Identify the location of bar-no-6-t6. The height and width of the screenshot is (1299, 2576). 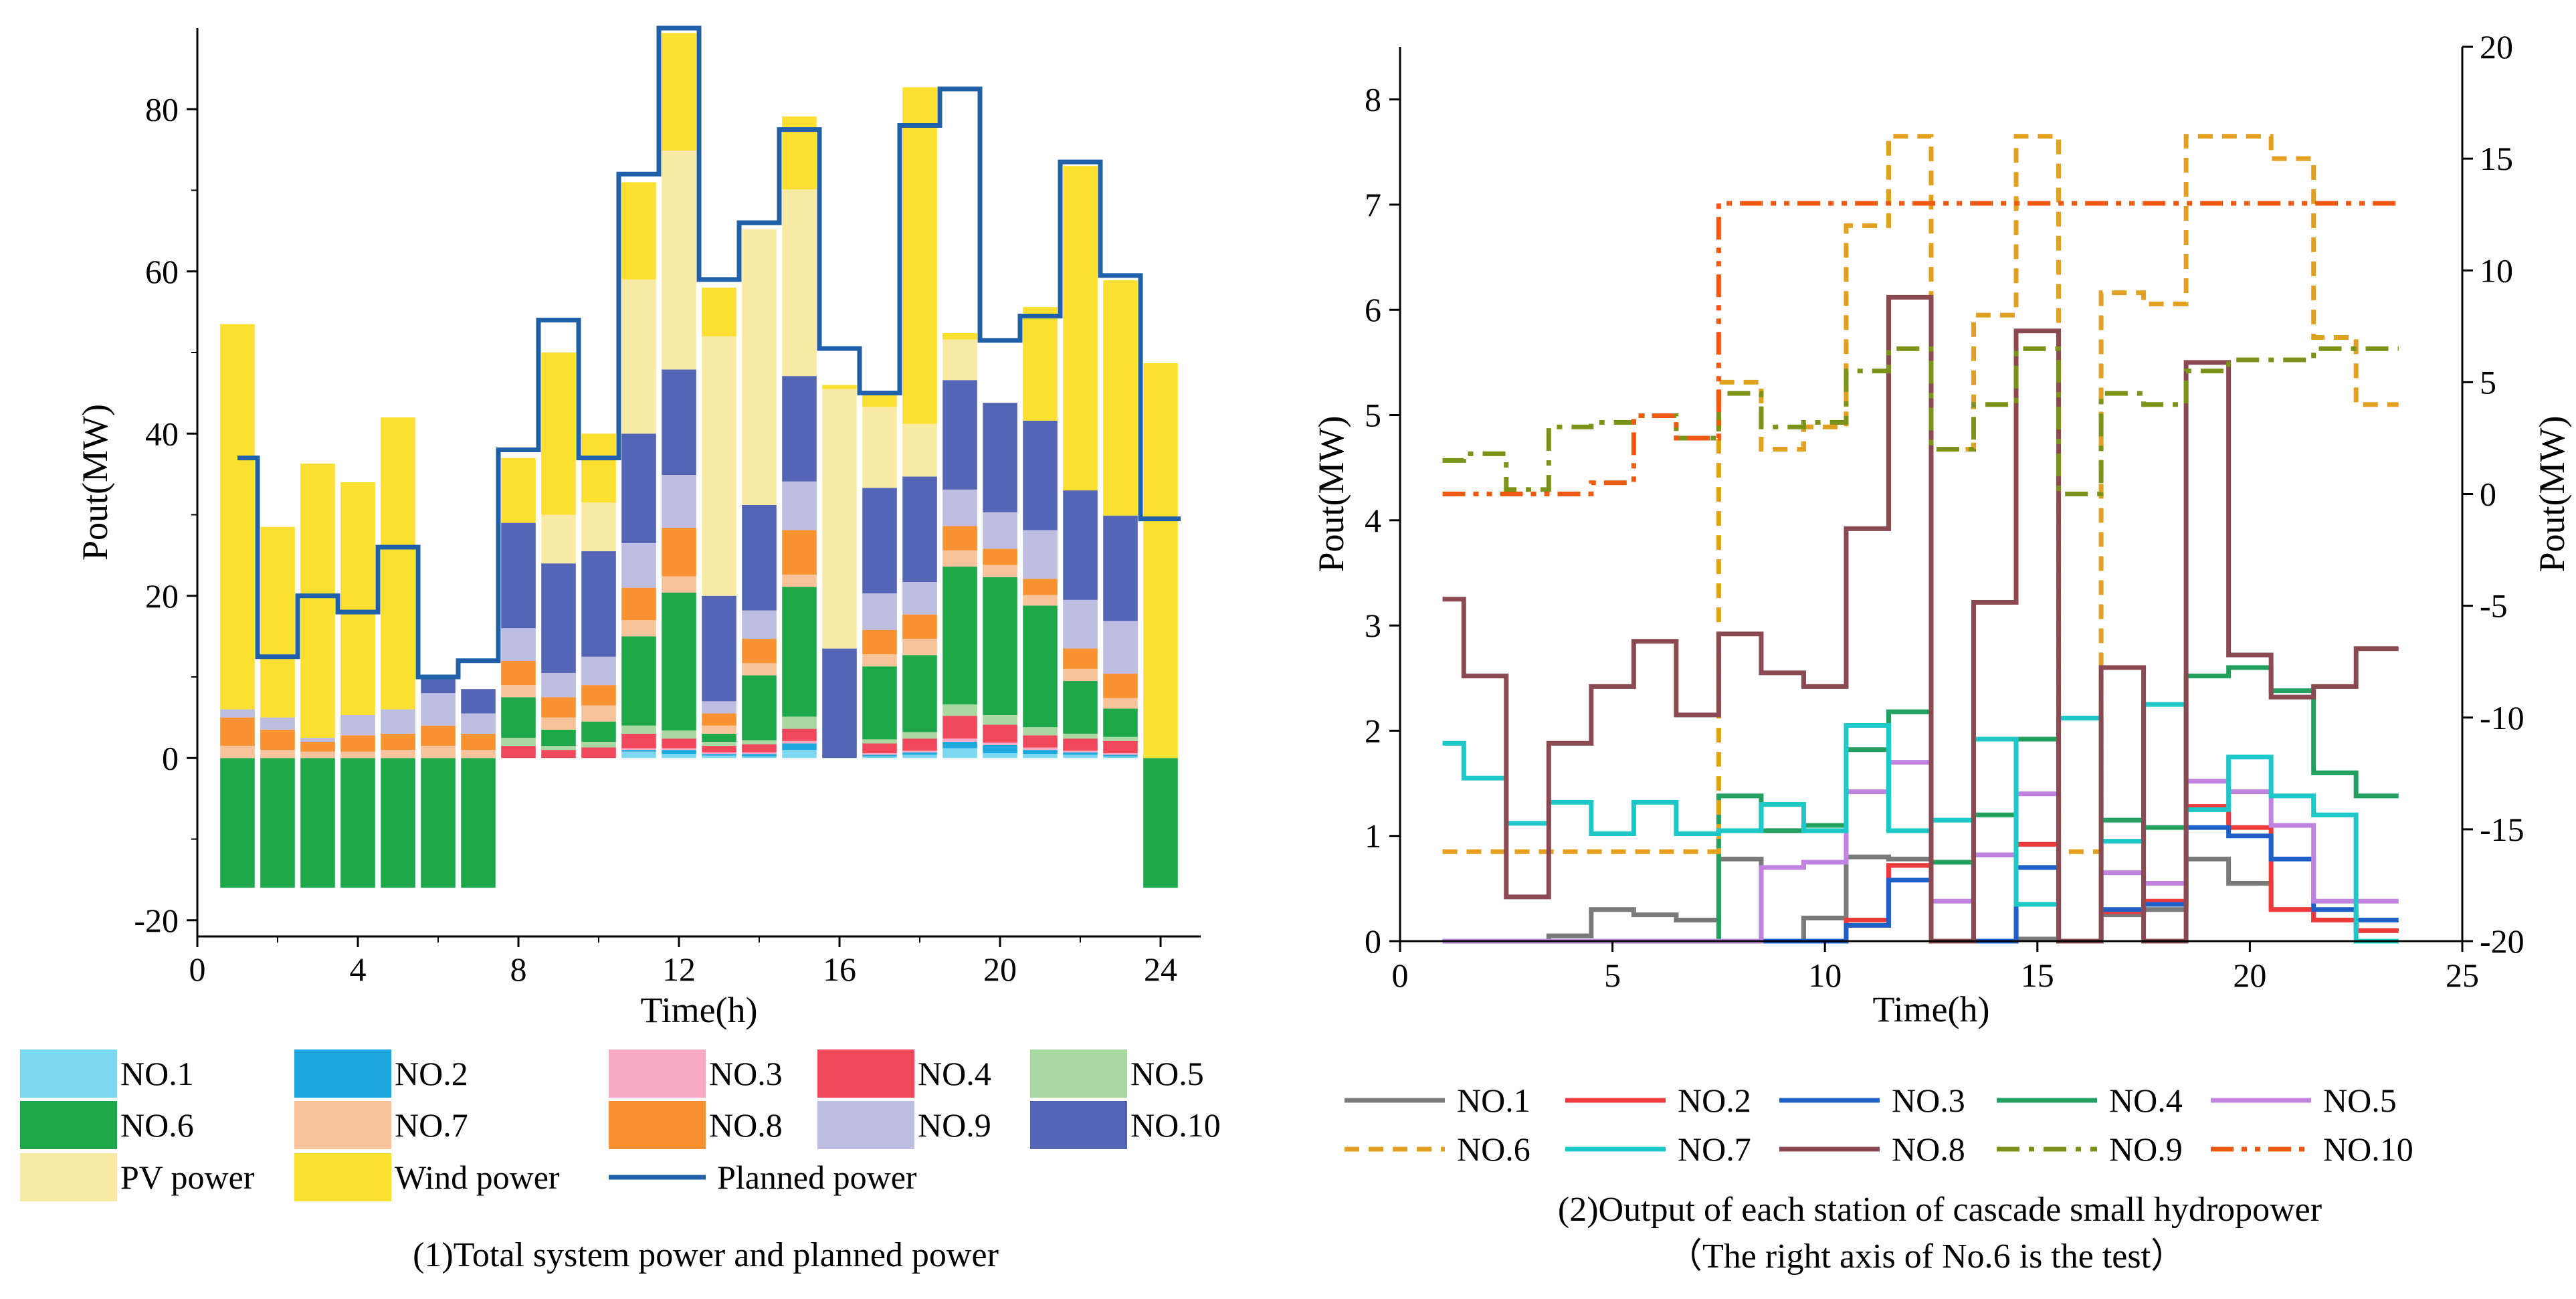
(438, 823).